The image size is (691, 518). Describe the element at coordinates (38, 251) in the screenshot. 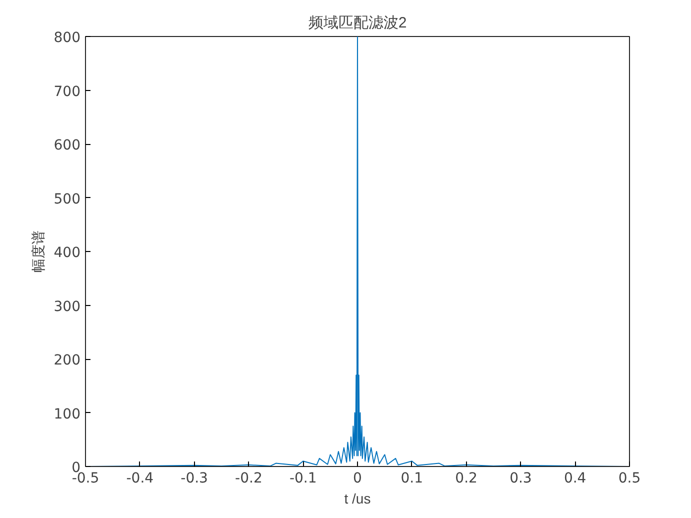

I see `y-axis-title: 幅度谱` at that location.